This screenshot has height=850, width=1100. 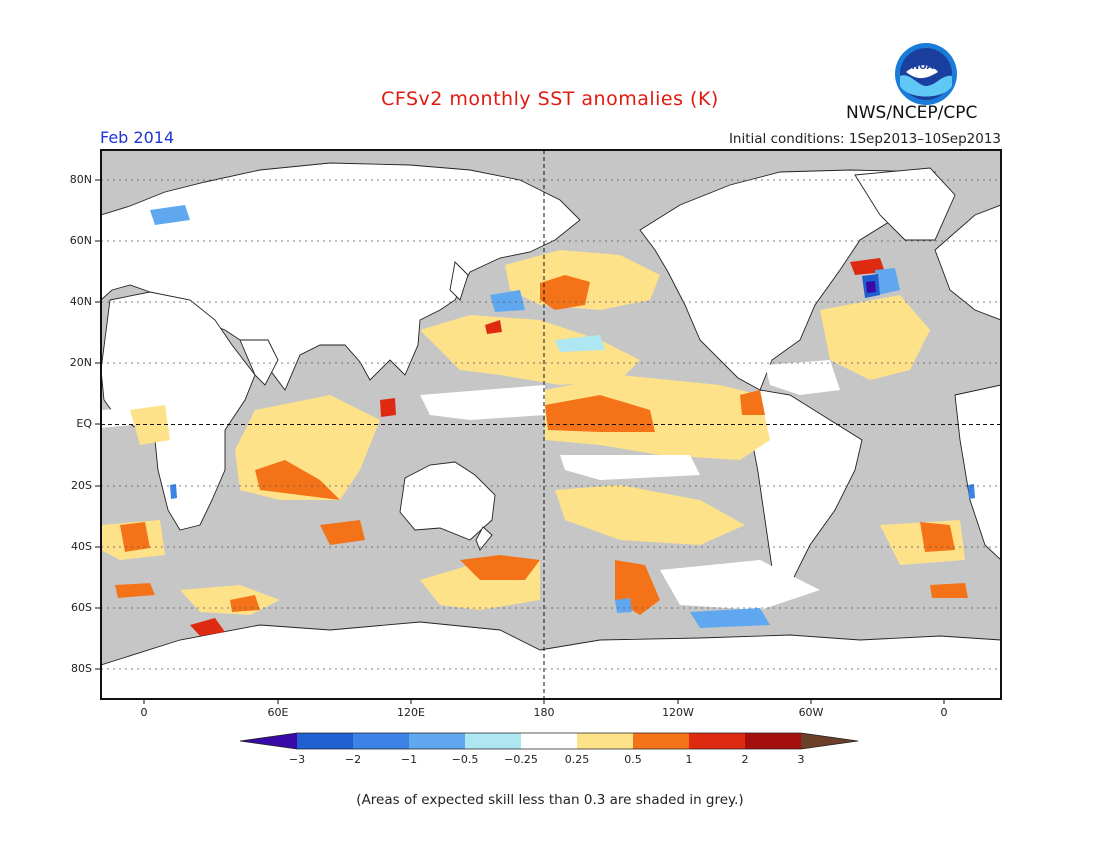 What do you see at coordinates (81, 485) in the screenshot?
I see `lat-label: 20S` at bounding box center [81, 485].